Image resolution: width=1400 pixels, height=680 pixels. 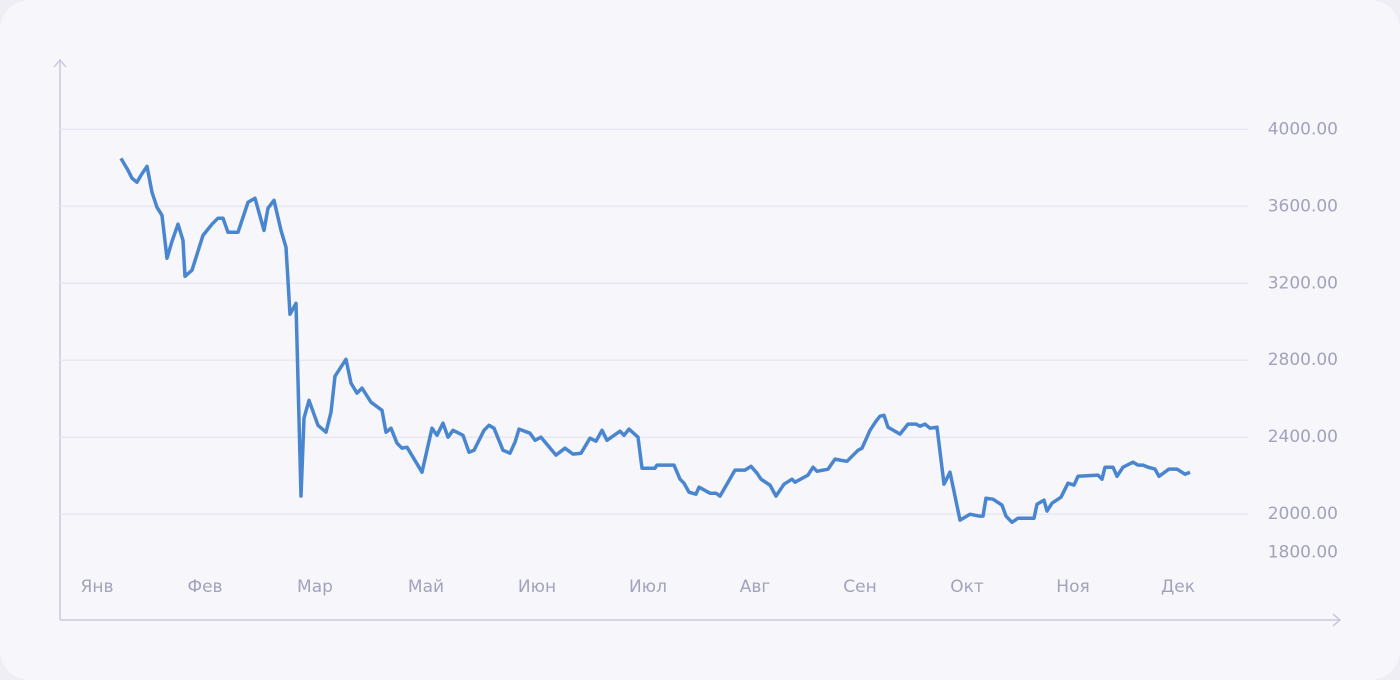 What do you see at coordinates (1178, 587) in the screenshot?
I see `x-tick-label: Дек` at bounding box center [1178, 587].